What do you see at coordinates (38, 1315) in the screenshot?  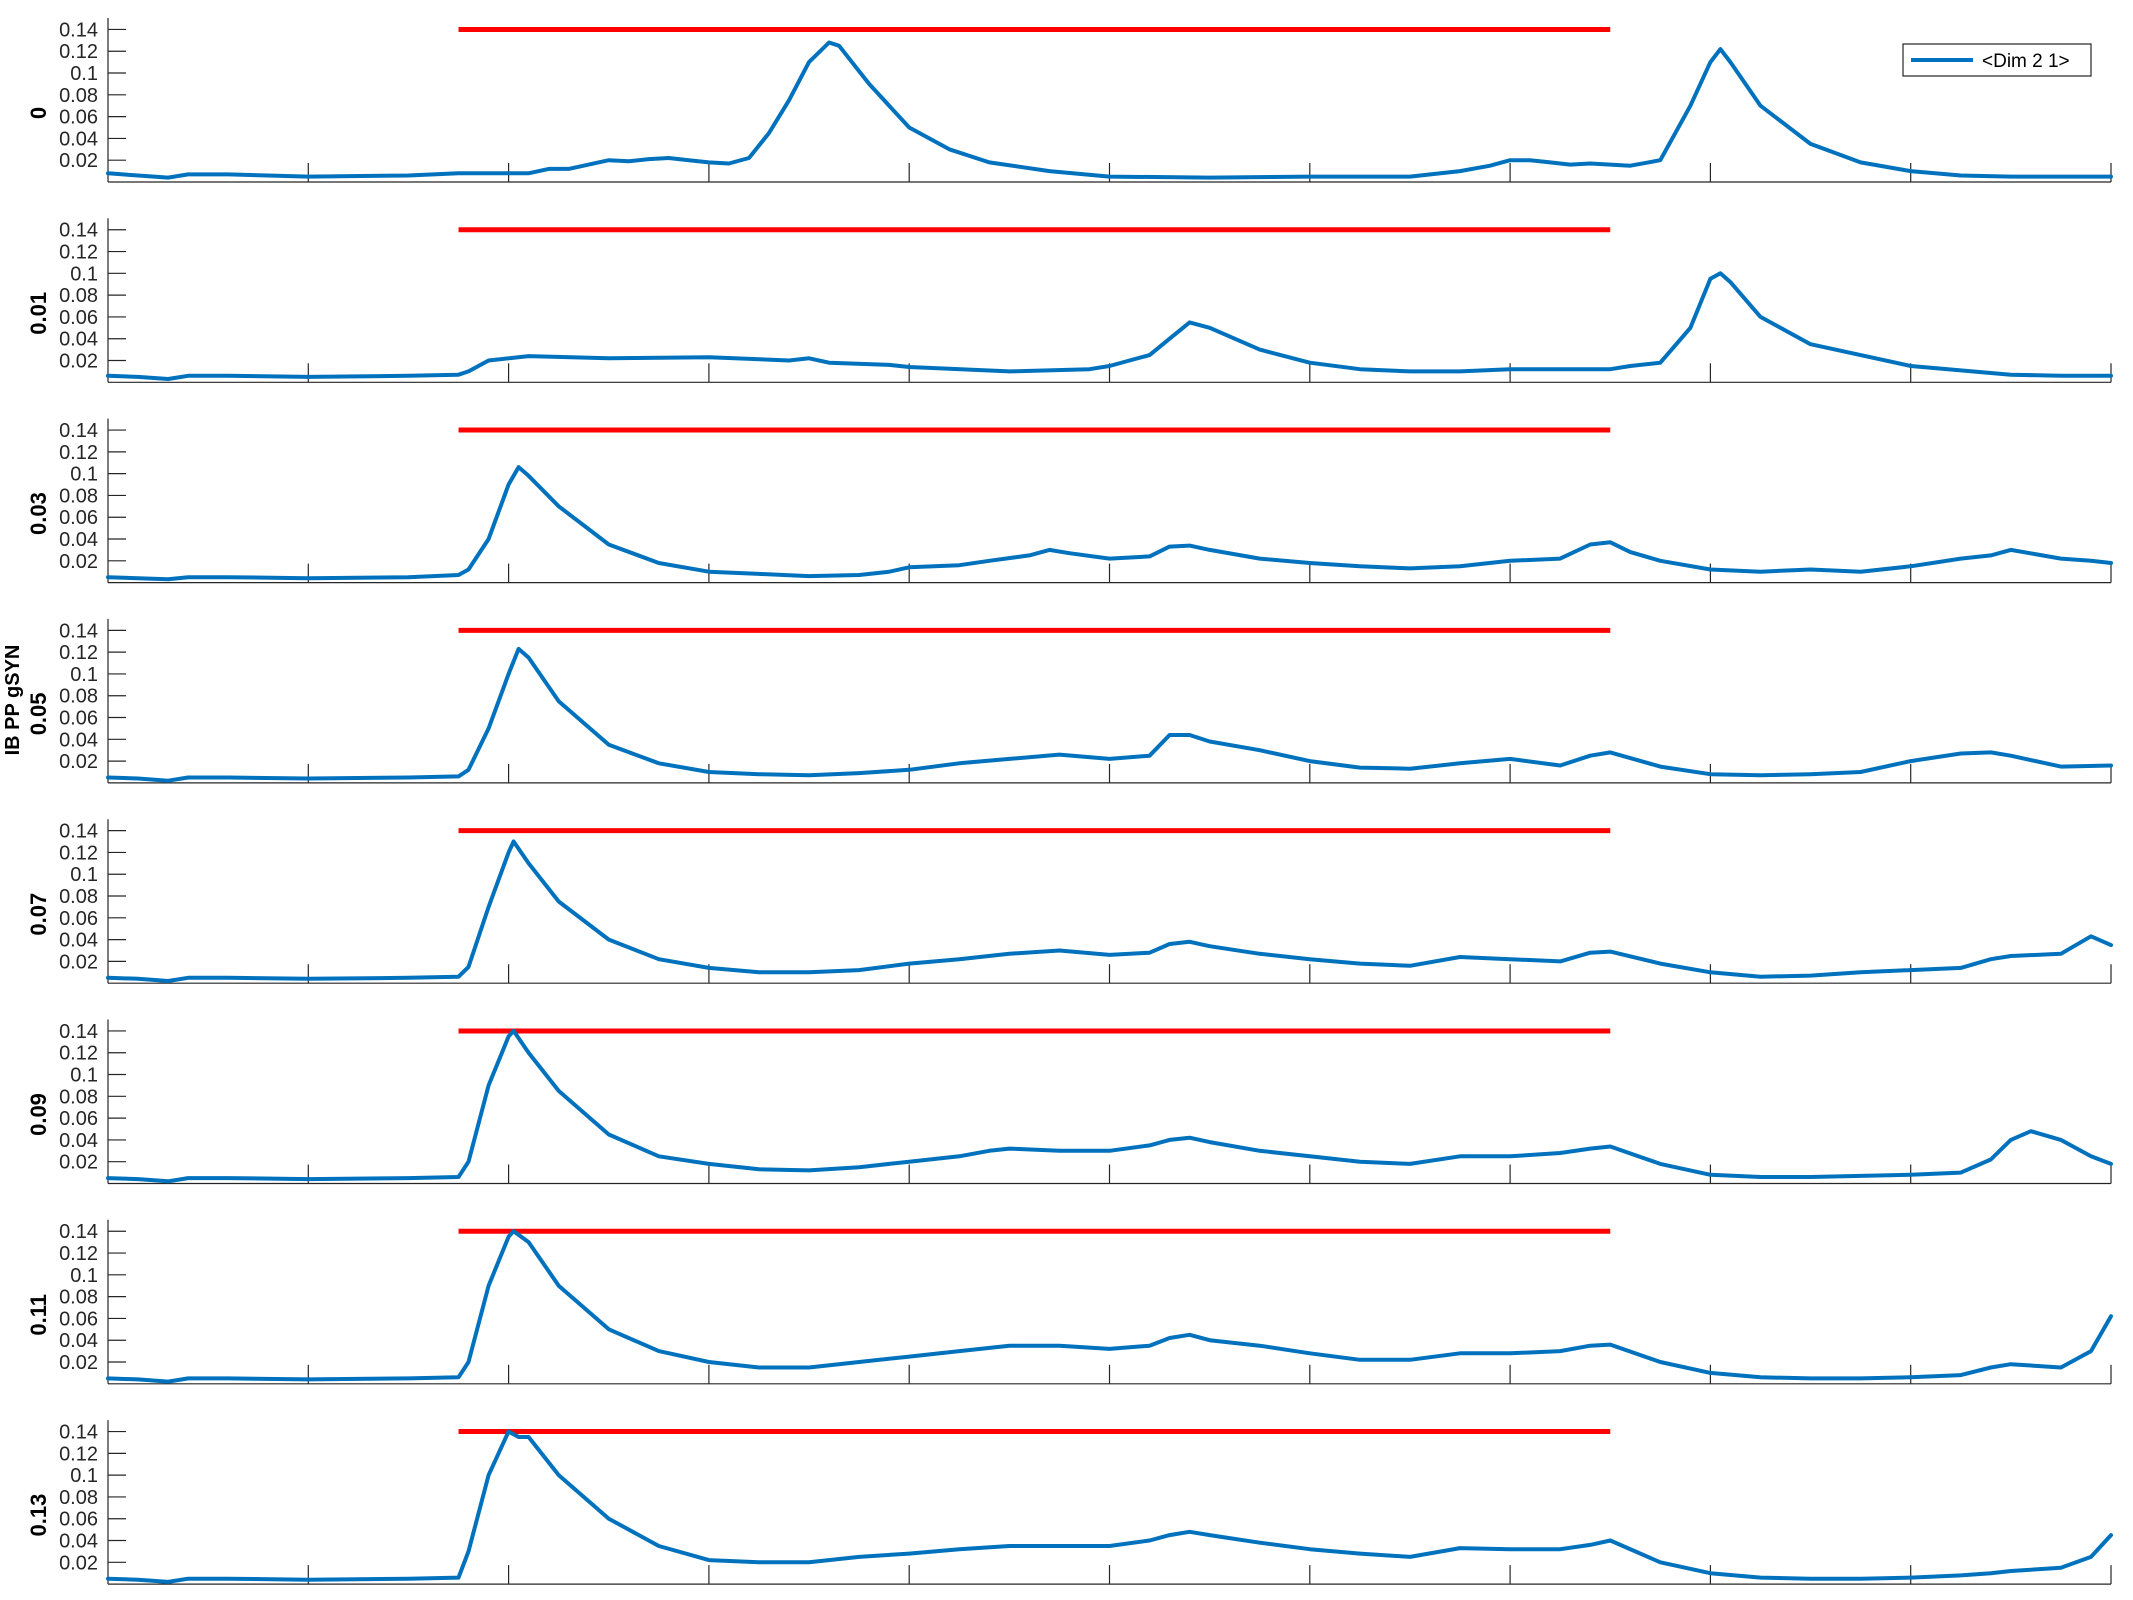 I see `panel-row-label: 0.11` at bounding box center [38, 1315].